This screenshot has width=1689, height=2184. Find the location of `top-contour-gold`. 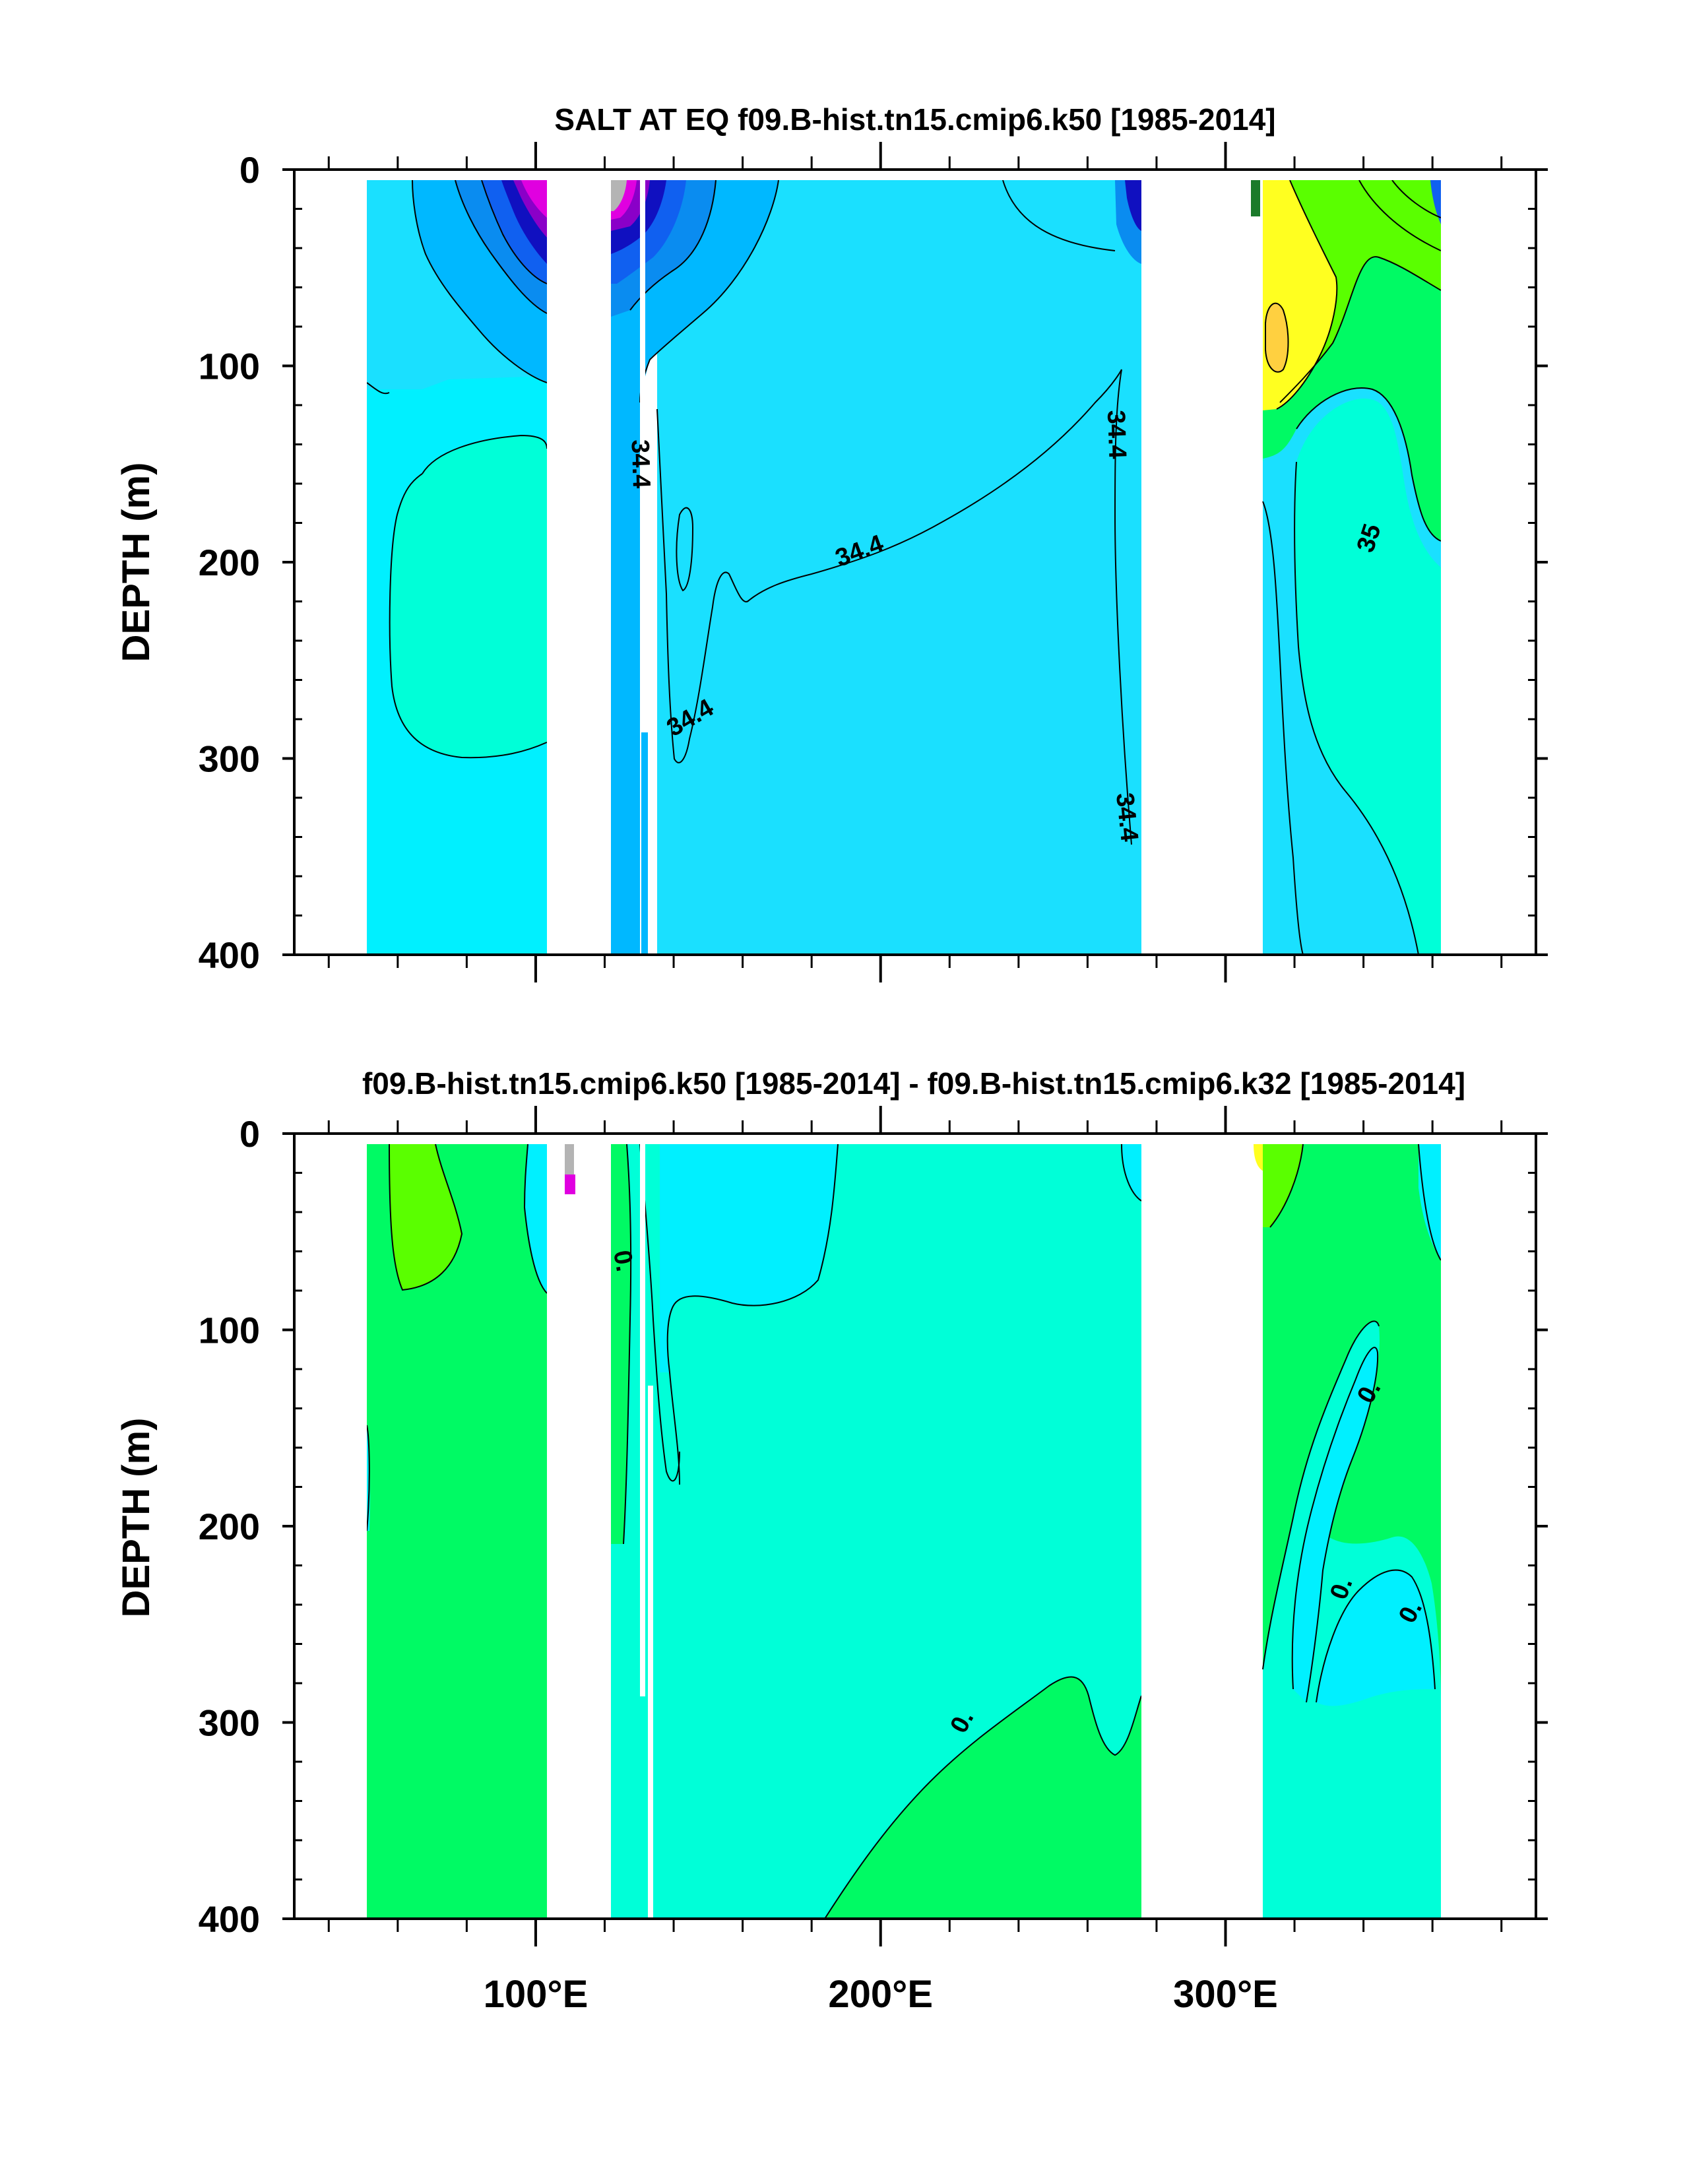

top-contour-gold is located at coordinates (1277, 337).